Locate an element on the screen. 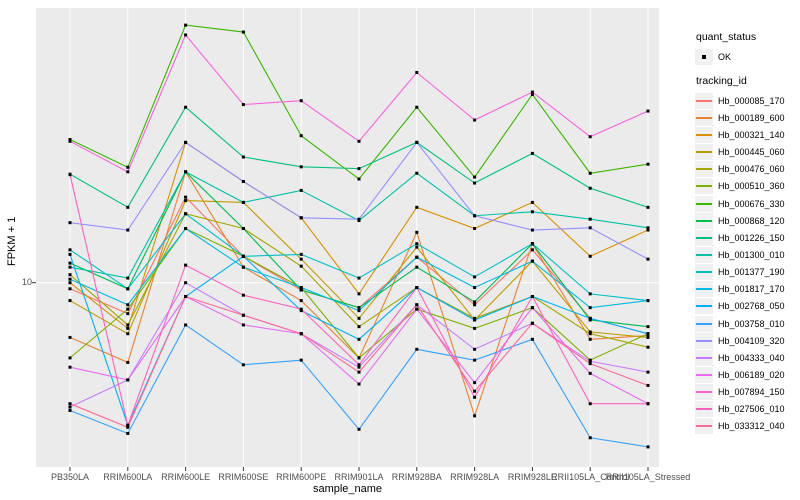 This screenshot has height=500, width=800. legend-item: Hb_000085_170 is located at coordinates (747, 100).